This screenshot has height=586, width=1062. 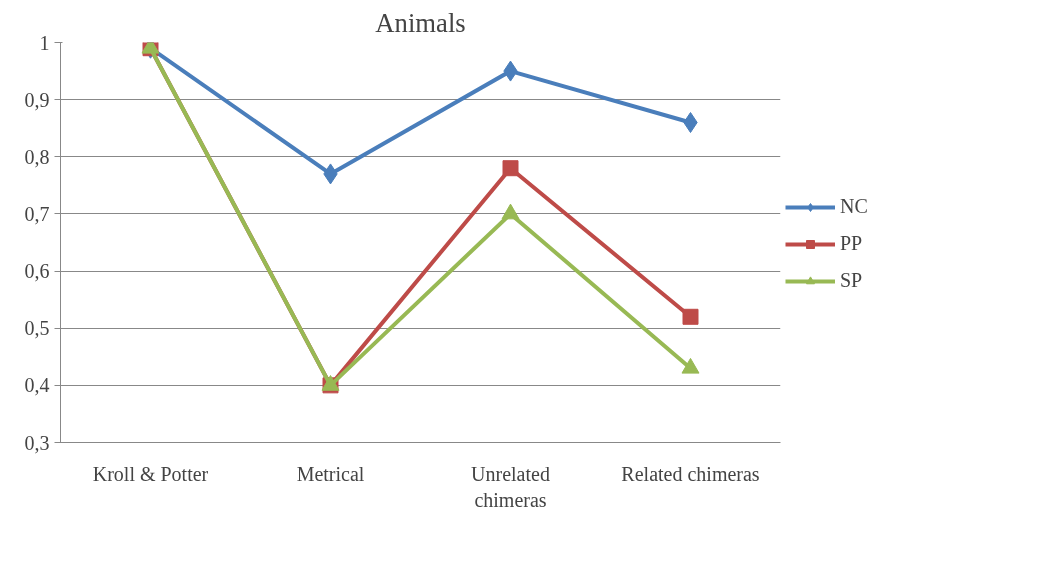 I want to click on legend-label: NC, so click(x=854, y=206).